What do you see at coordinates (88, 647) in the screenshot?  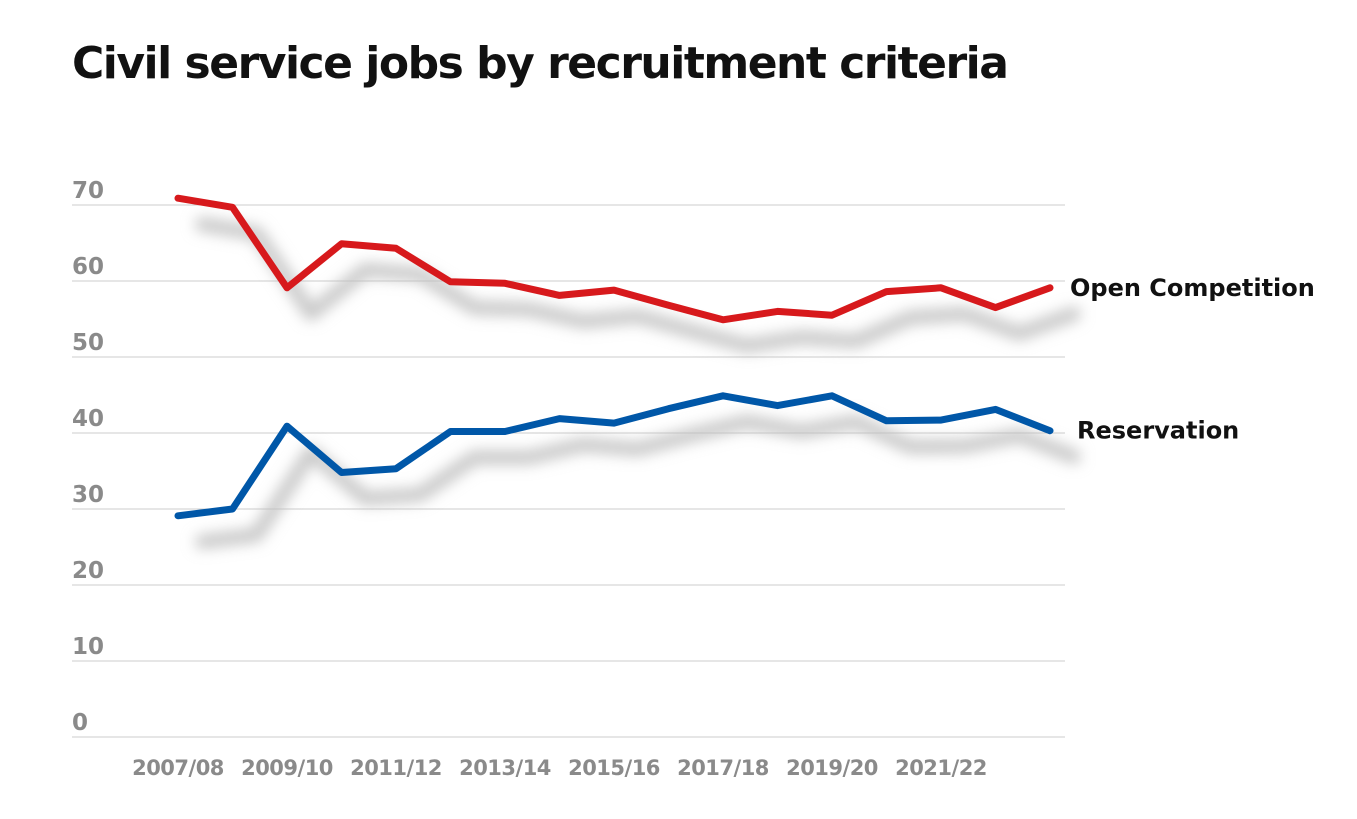 I see `y-tick-label: 10` at bounding box center [88, 647].